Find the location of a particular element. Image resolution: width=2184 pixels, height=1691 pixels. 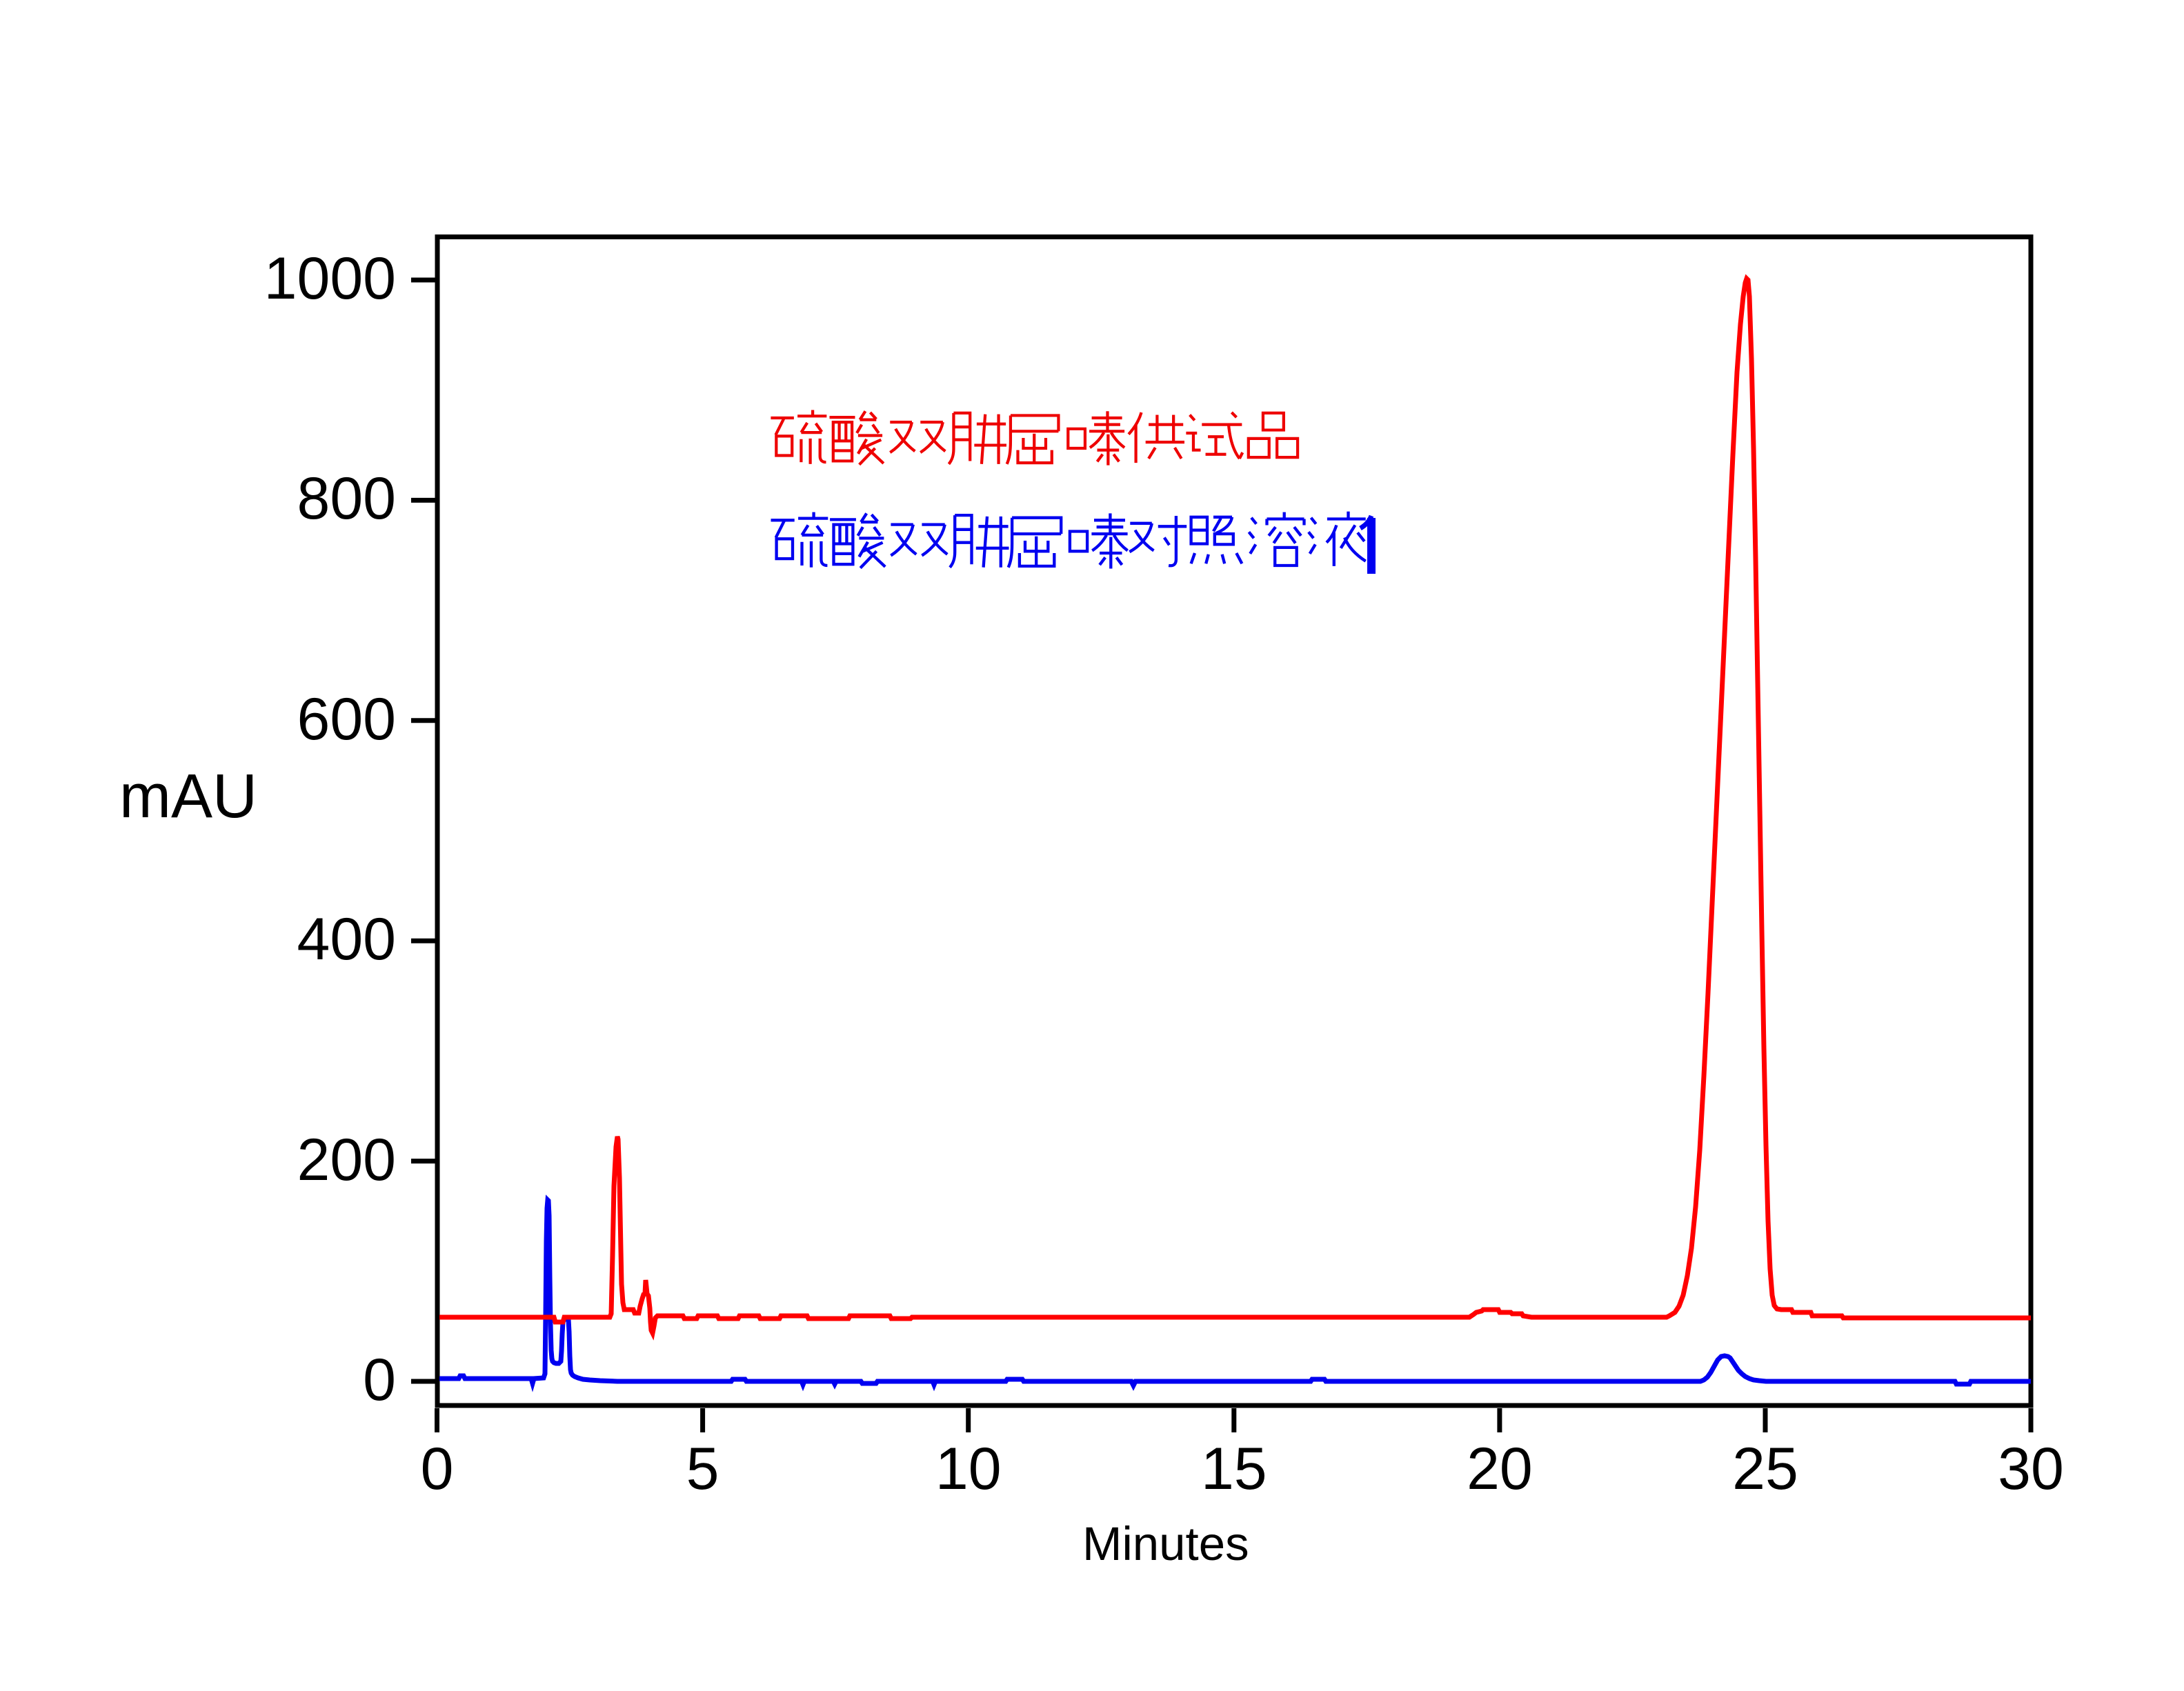

svg-text: 1000 is located at coordinates (330, 279).